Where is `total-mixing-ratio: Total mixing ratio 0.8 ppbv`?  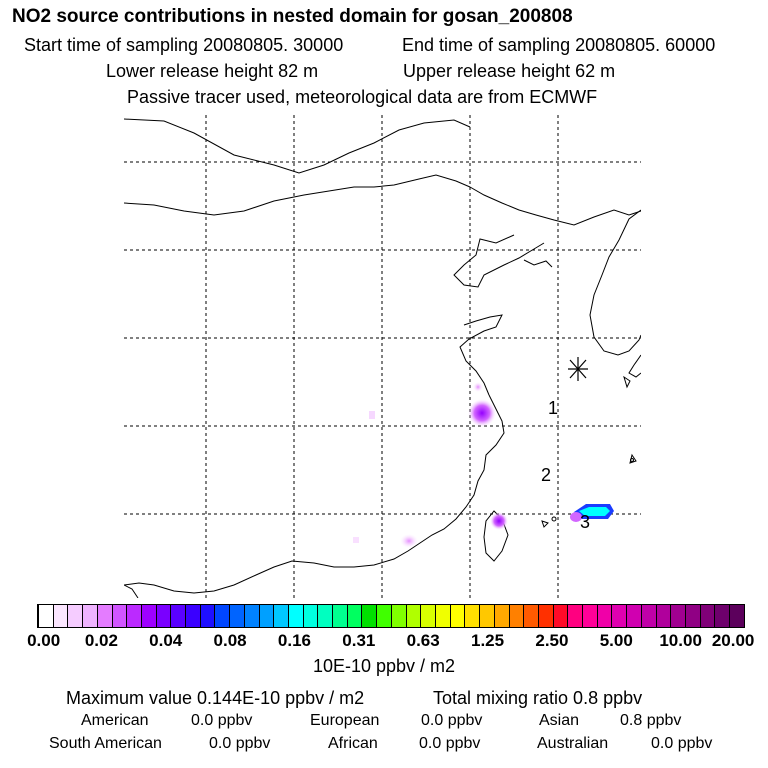 total-mixing-ratio: Total mixing ratio 0.8 ppbv is located at coordinates (538, 698).